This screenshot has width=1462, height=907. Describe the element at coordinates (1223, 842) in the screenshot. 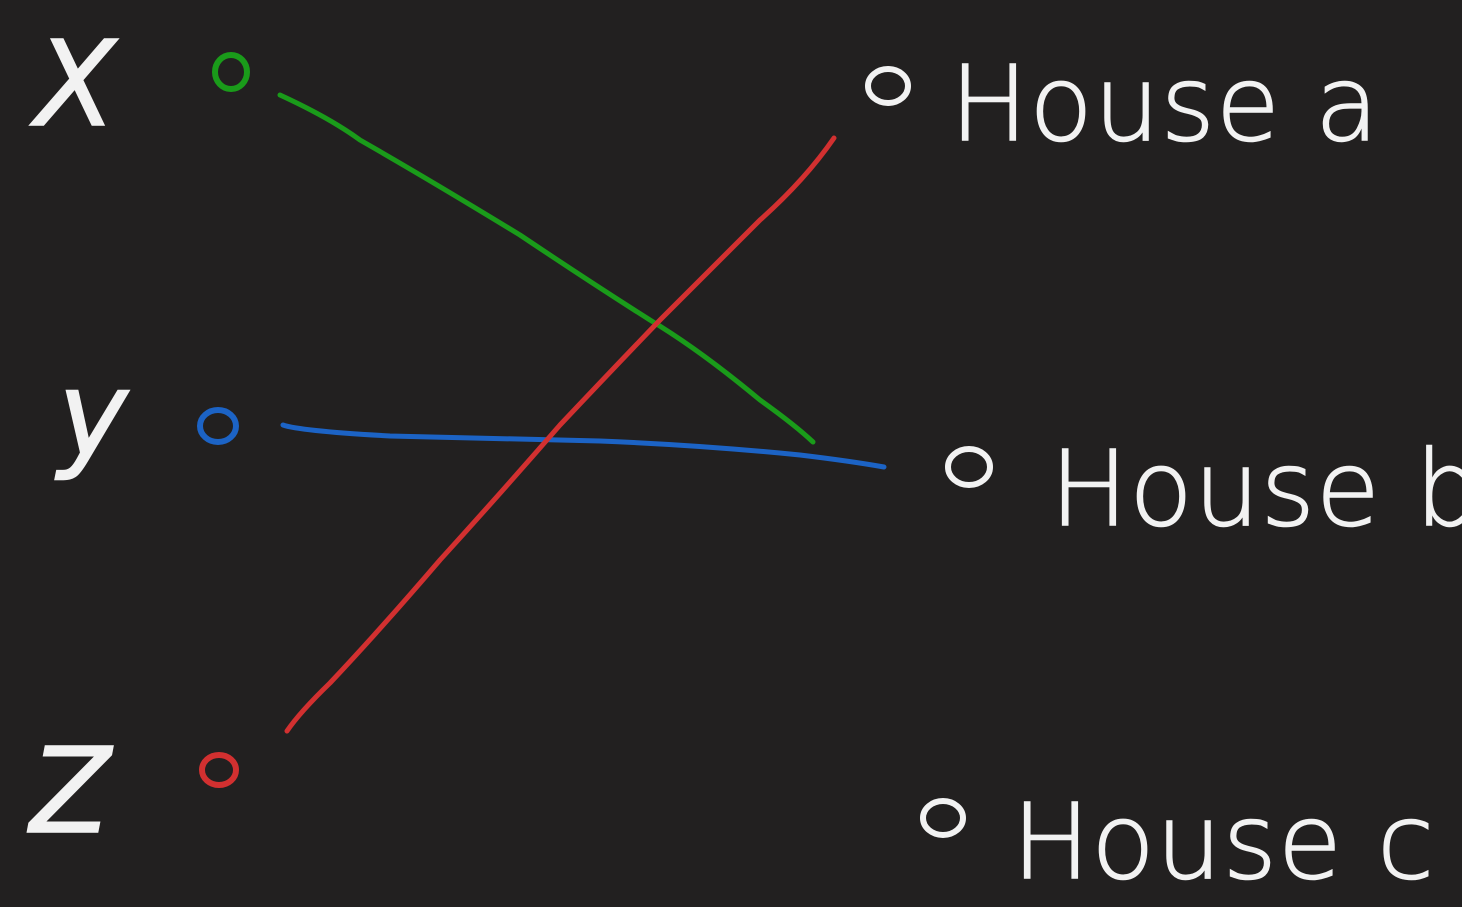

I see `node-label-house-c: House c` at that location.